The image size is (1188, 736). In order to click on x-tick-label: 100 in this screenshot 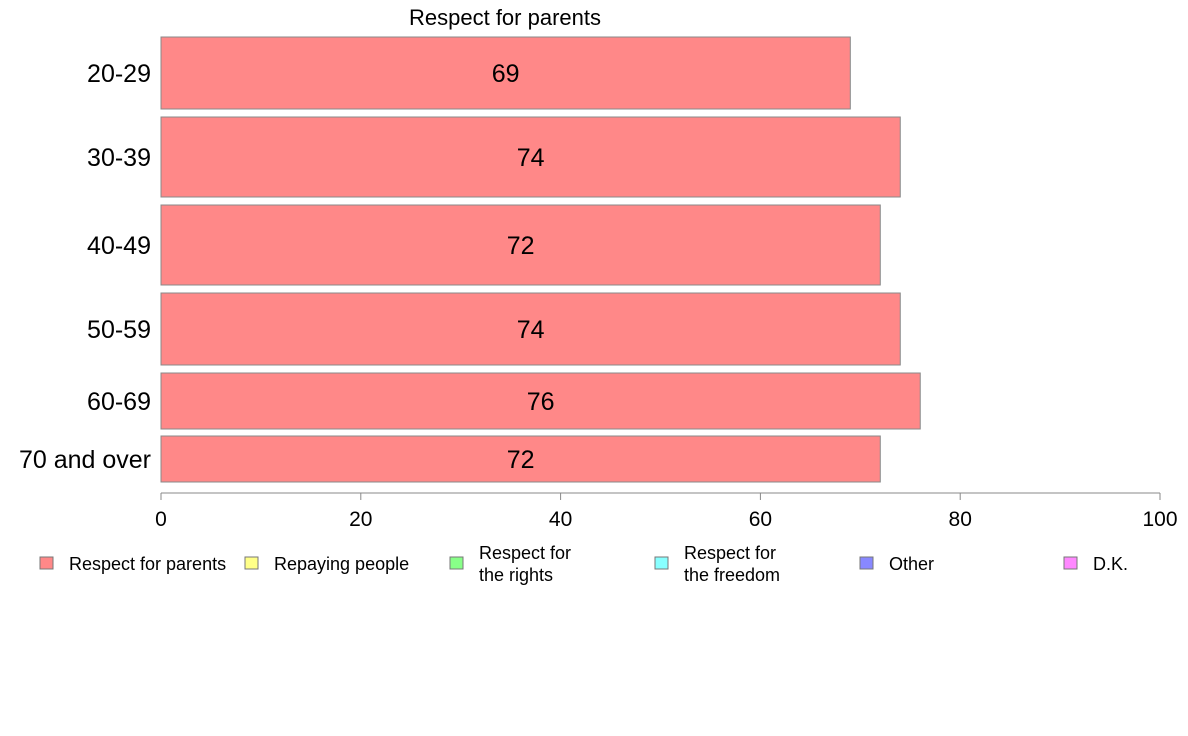, I will do `click(1159, 519)`.